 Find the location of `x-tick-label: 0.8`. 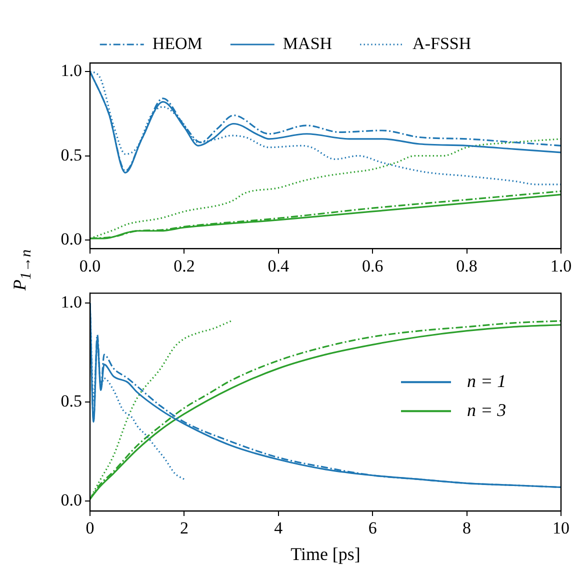

x-tick-label: 0.8 is located at coordinates (467, 266).